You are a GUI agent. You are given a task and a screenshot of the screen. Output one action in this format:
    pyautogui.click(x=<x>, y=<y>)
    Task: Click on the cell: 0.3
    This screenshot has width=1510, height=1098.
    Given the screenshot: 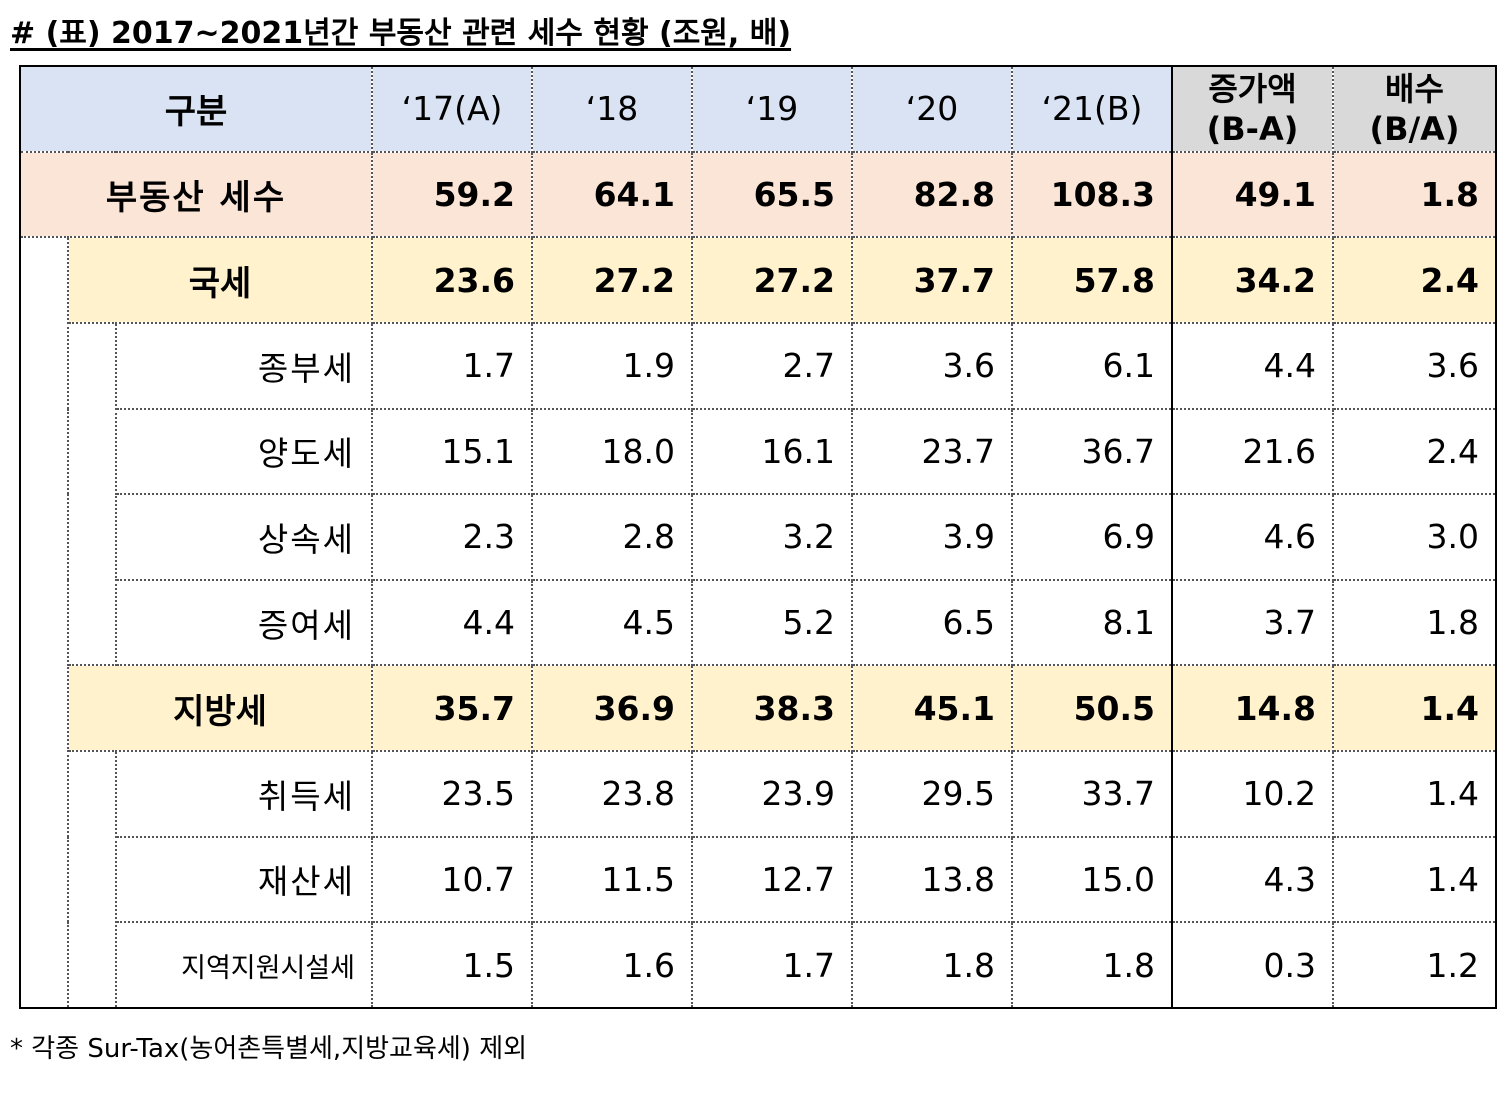 What is the action you would take?
    pyautogui.click(x=1252, y=965)
    